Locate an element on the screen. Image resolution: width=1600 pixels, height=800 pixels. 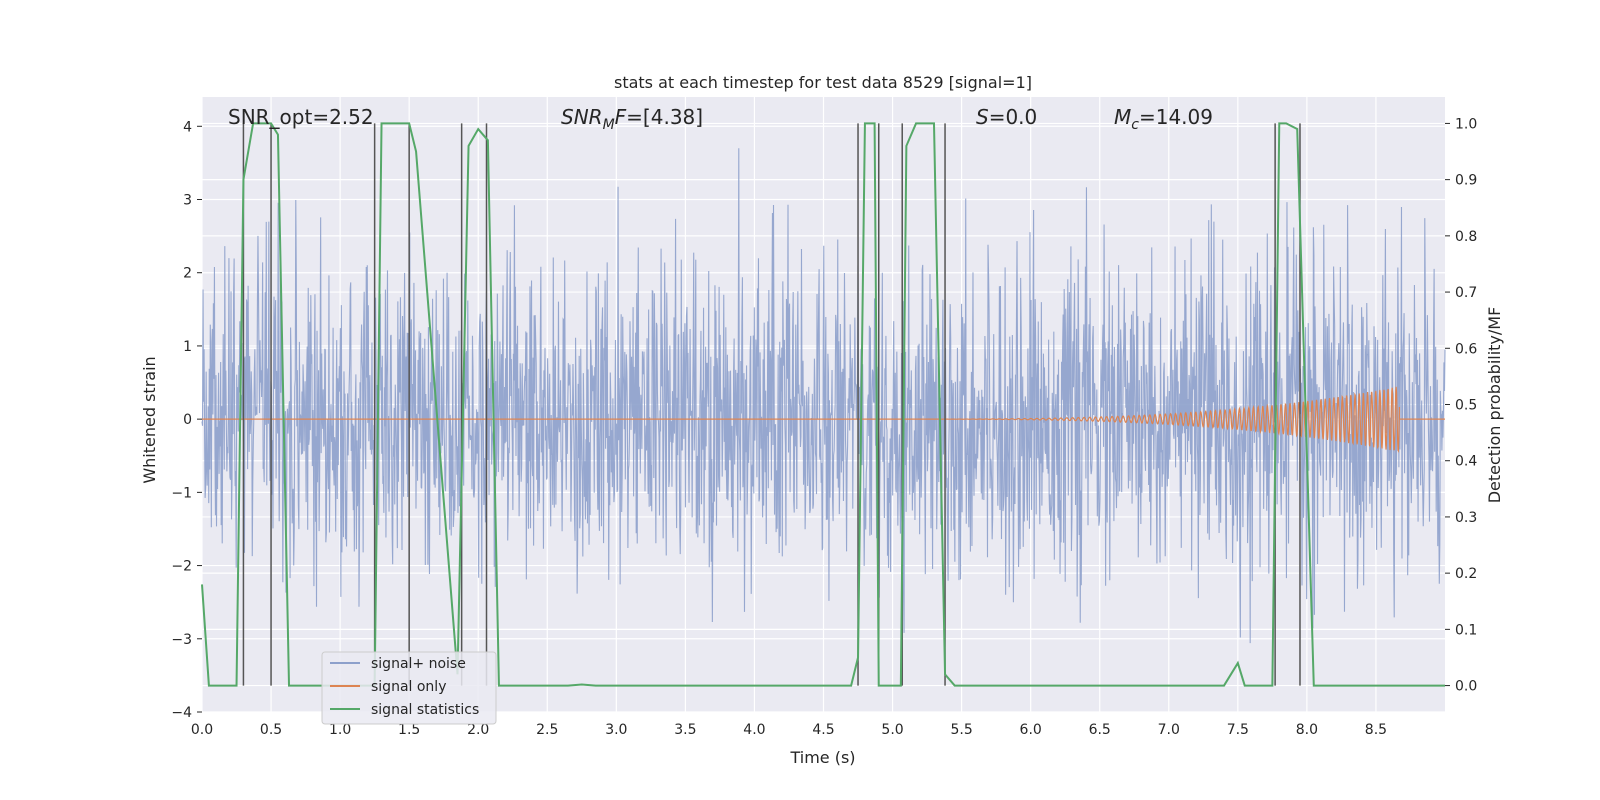
annotation-mc-sub: c is located at coordinates (1135, 125).